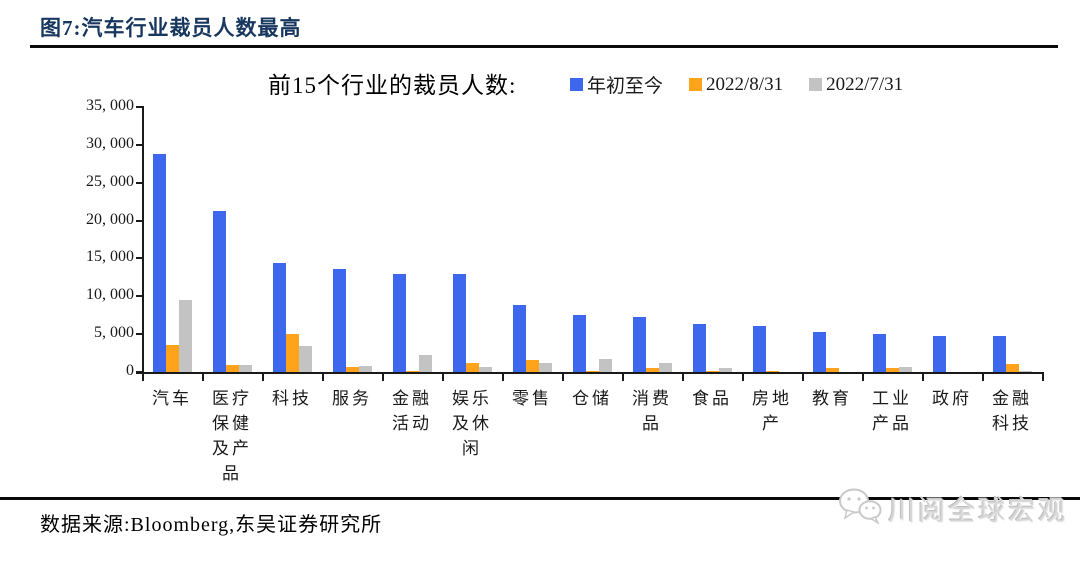 The image size is (1080, 562). What do you see at coordinates (540, 498) in the screenshot?
I see `bottom-divider` at bounding box center [540, 498].